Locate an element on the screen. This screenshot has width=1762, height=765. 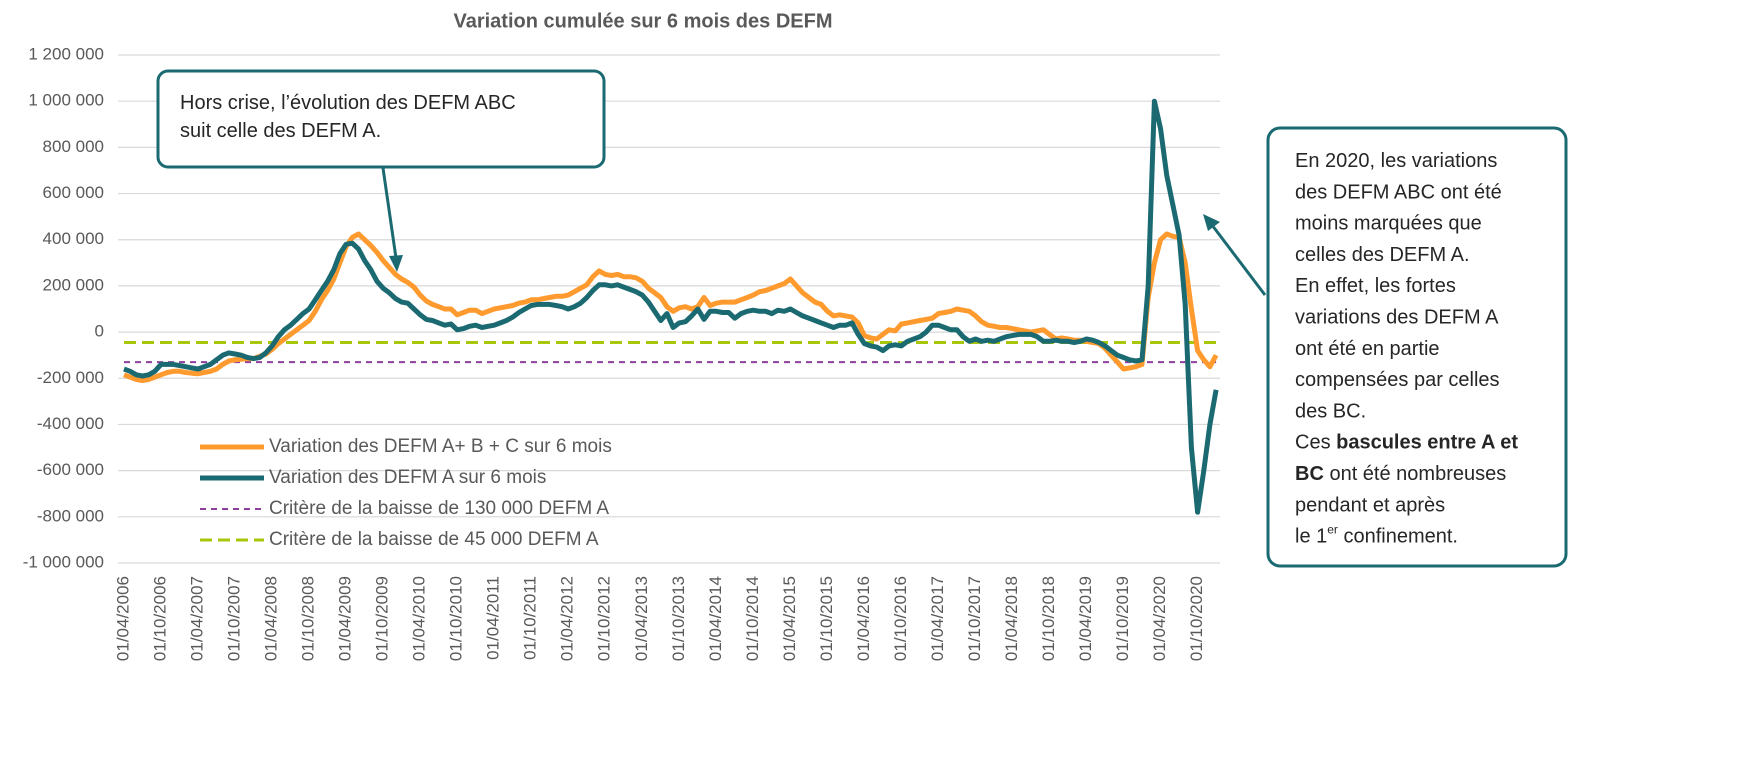
annotation-run: En effet, les fortes is located at coordinates (1375, 286).